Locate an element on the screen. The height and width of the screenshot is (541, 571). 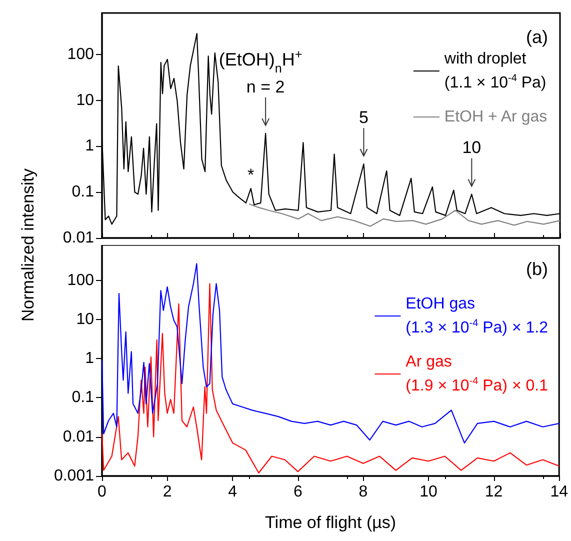
x-tick-label: 4 is located at coordinates (233, 492).